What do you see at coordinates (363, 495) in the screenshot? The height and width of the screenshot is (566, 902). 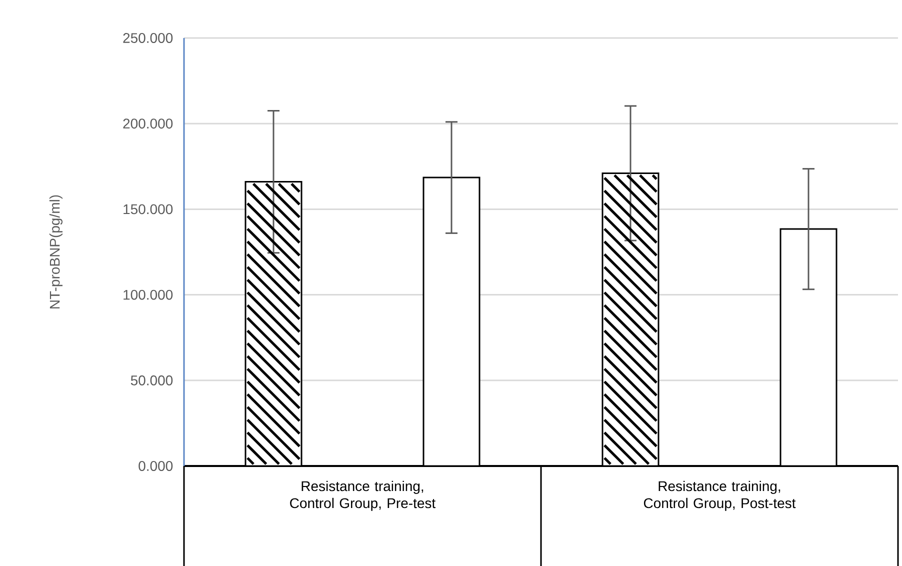 I see `x-tick-label: Resistance training, Control Group, Pre-test` at bounding box center [363, 495].